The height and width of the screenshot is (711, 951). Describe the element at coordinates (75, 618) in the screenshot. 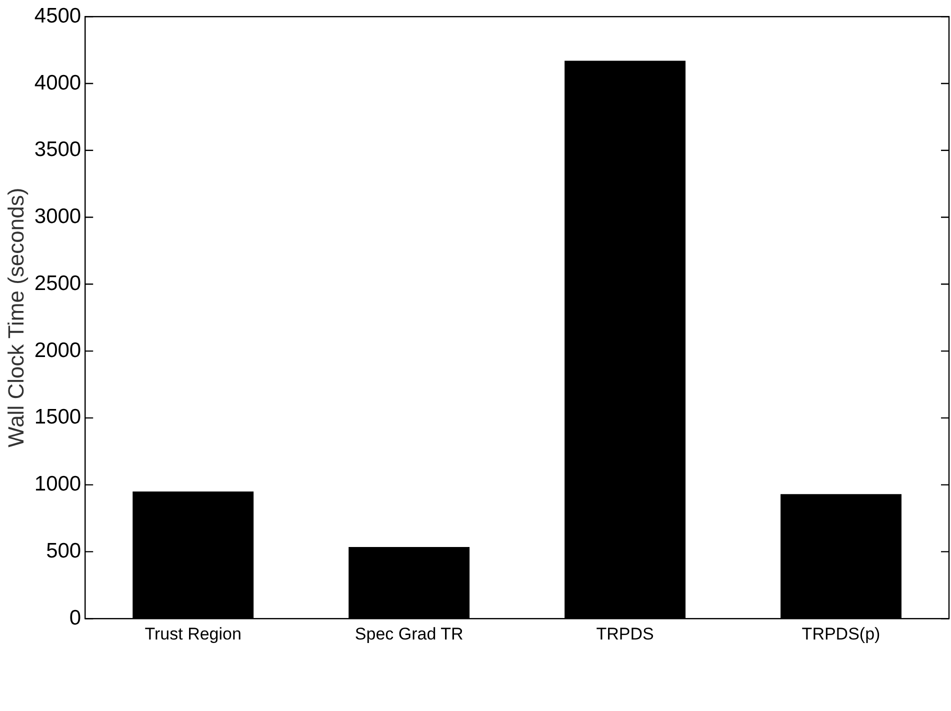

I see `y-tick-label: 0` at that location.